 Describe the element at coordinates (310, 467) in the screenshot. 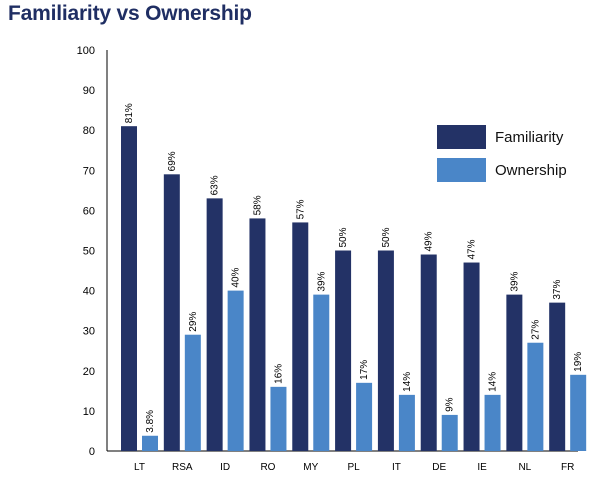

I see `x-tick-label: MY` at that location.